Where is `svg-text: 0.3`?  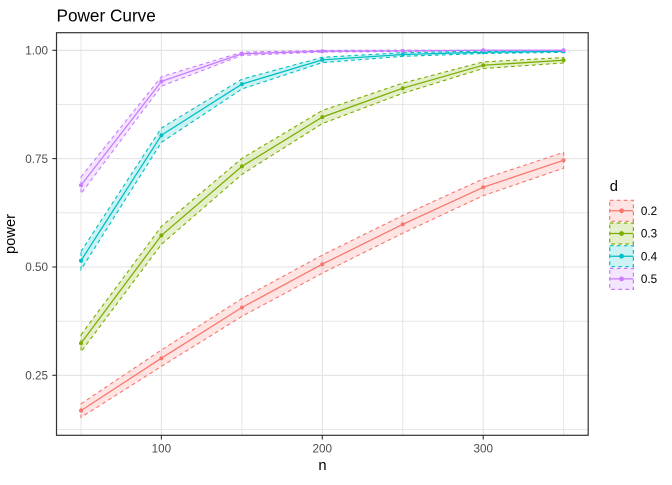 svg-text: 0.3 is located at coordinates (649, 234).